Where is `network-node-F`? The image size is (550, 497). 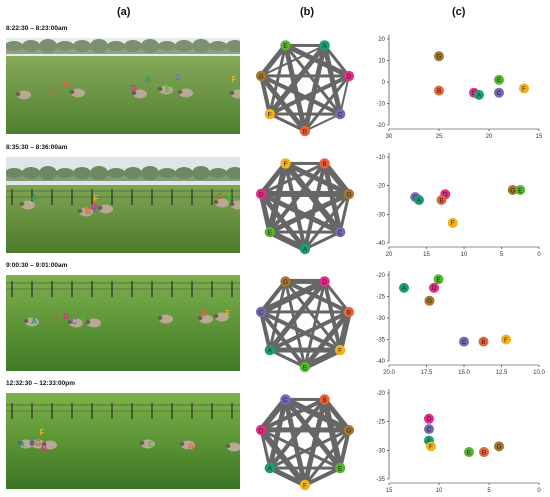
network-node-F is located at coordinates (305, 485).